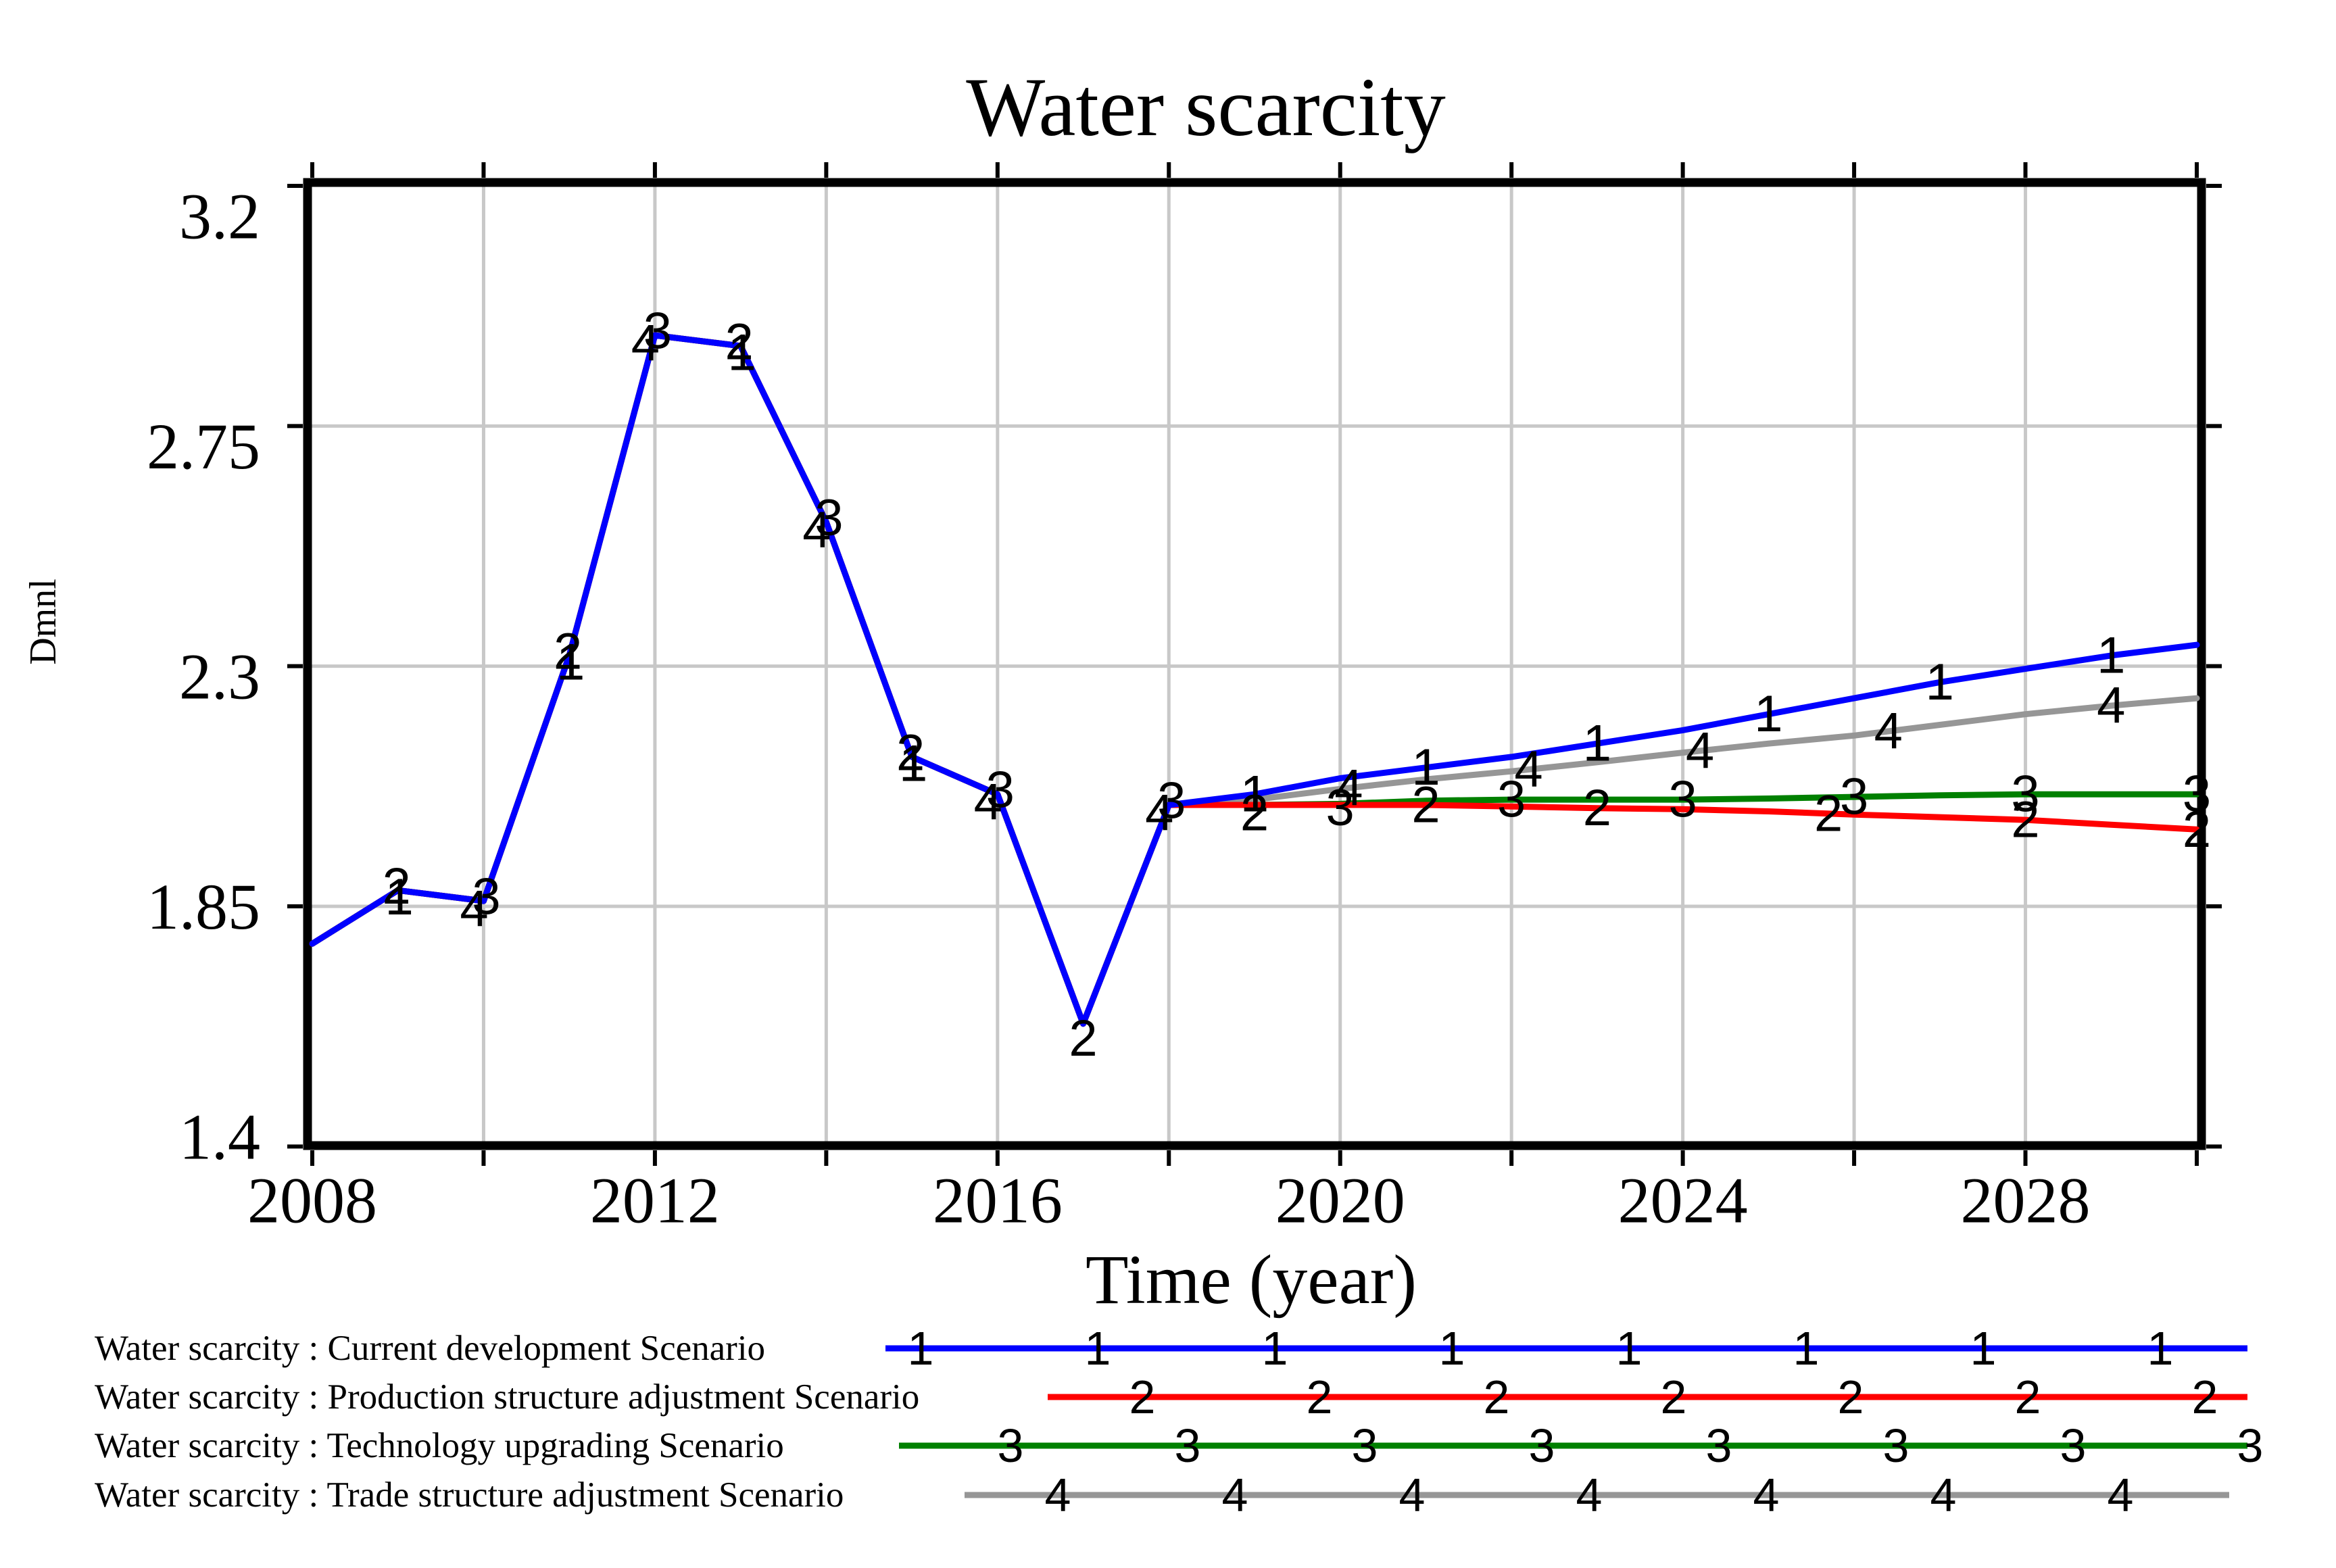 This screenshot has width=2336, height=1568. I want to click on y-tick-labels: 3.2 2.75 2.3 1.85 1.4, so click(203, 676).